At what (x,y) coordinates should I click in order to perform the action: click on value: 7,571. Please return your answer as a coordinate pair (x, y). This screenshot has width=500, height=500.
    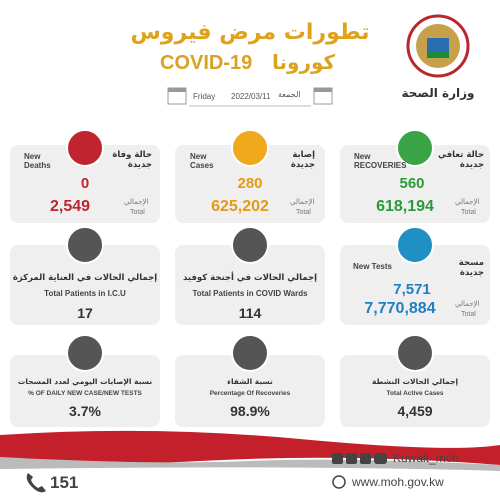
    Looking at the image, I should click on (412, 289).